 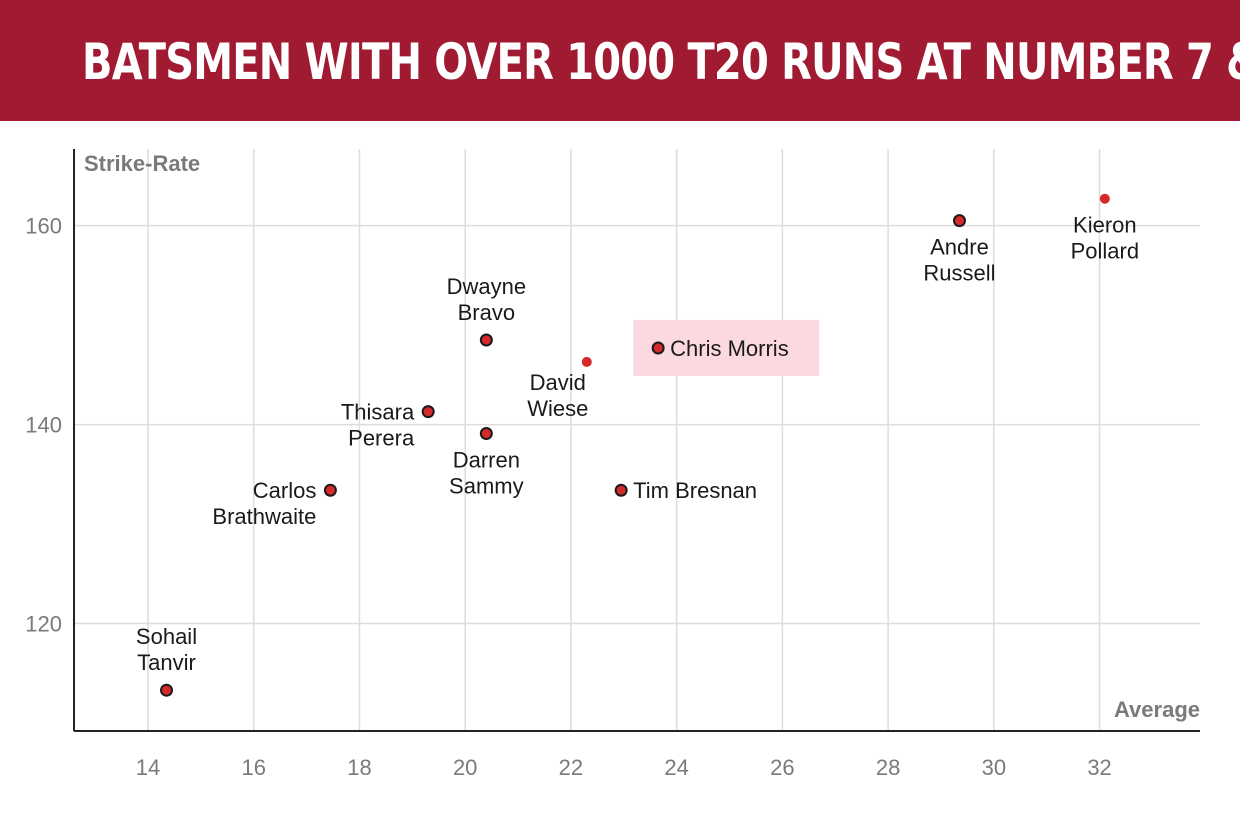 I want to click on point-andre-russell, so click(x=959, y=221).